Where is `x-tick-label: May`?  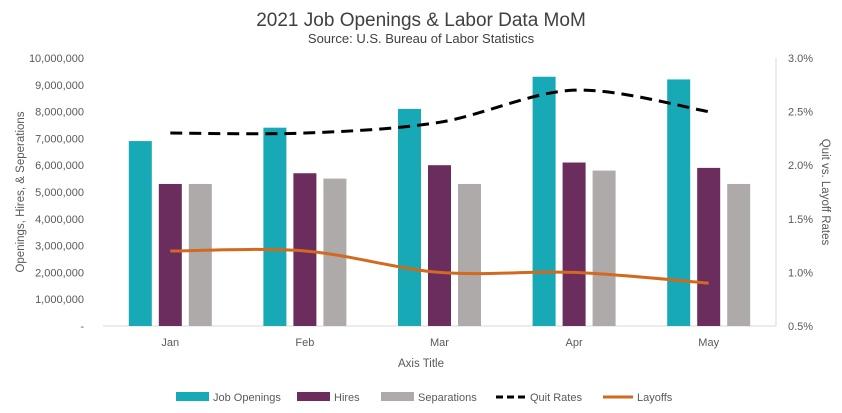 x-tick-label: May is located at coordinates (708, 343).